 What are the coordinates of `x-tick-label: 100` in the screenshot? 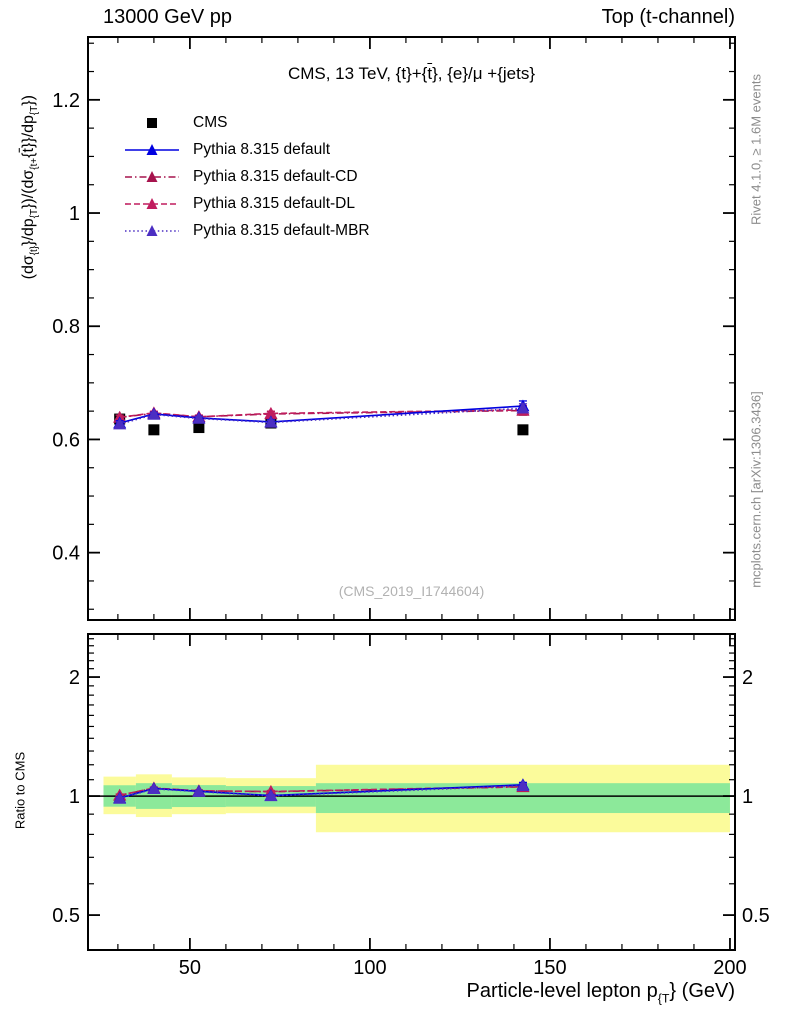 It's located at (369, 968).